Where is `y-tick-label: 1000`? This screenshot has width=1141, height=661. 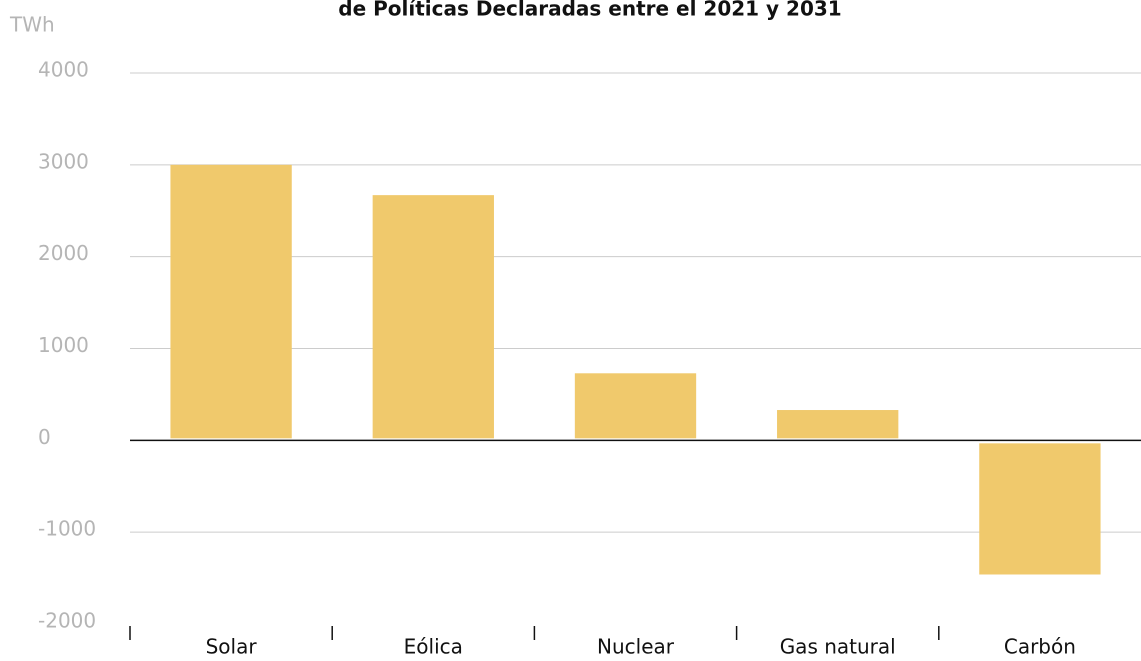 y-tick-label: 1000 is located at coordinates (63, 345).